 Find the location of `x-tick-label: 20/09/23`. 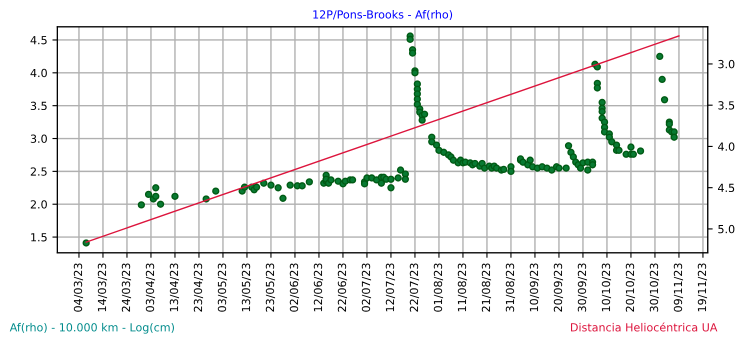

x-tick-label: 20/09/23 is located at coordinates (559, 287).